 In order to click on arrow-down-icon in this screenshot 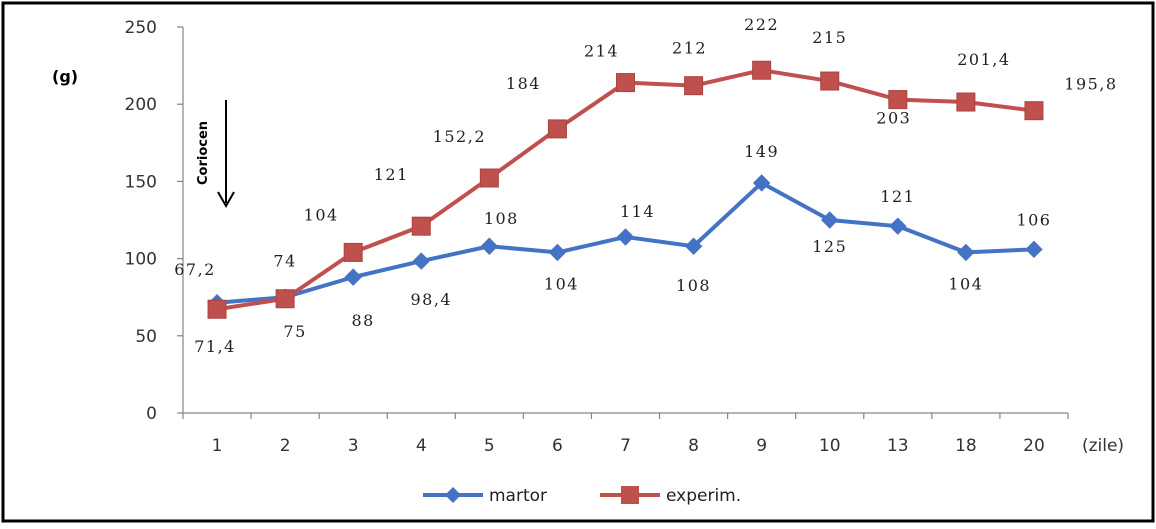, I will do `click(226, 154)`.